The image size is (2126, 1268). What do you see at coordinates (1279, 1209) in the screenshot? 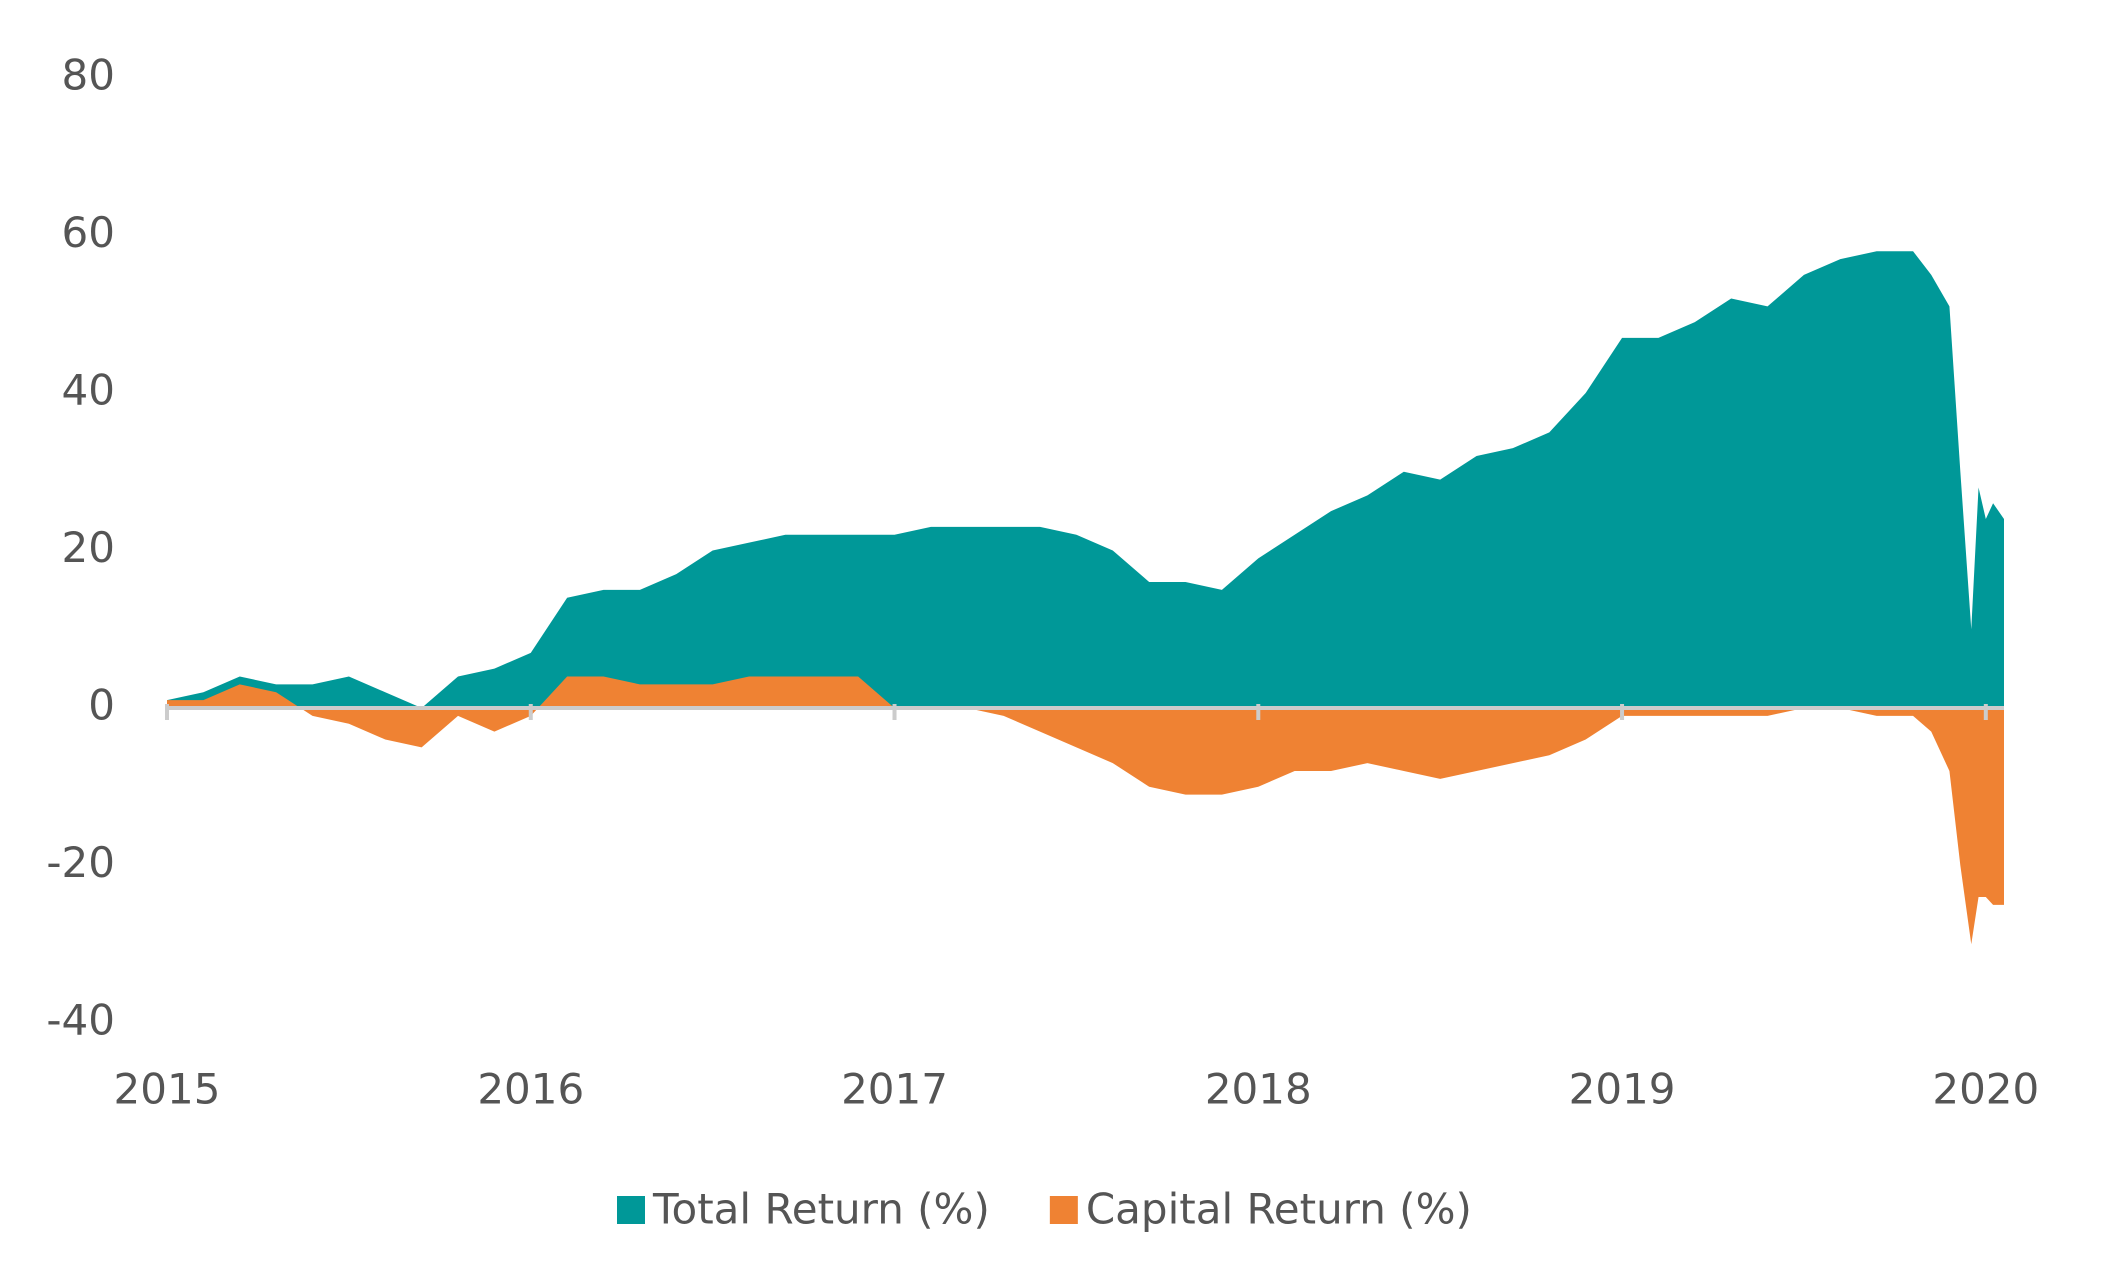
I see `legend-label: Capital Return (%)` at bounding box center [1279, 1209].